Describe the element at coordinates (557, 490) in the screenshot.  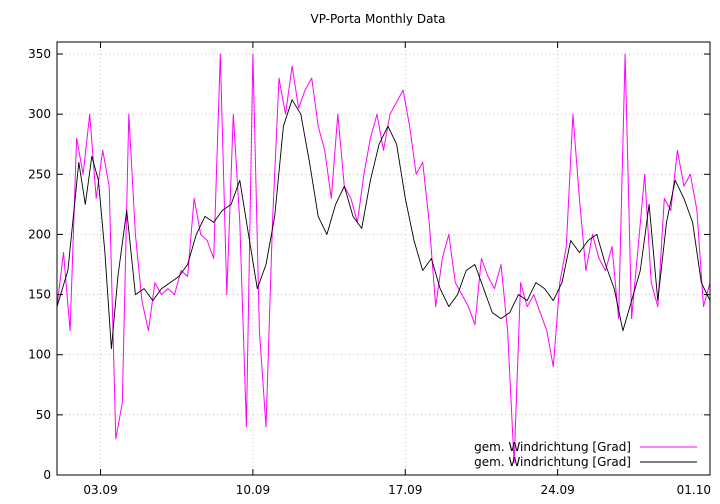
I see `x-tick-label: 24.09` at that location.